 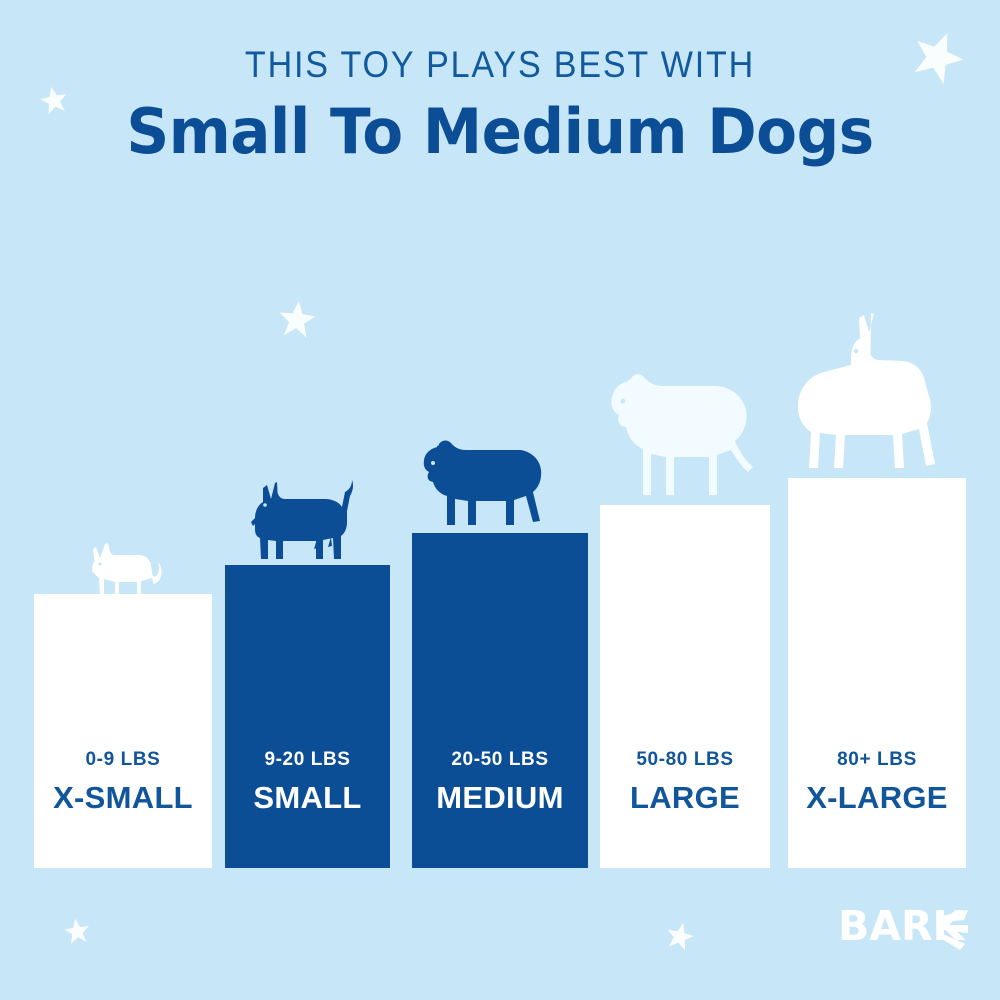 What do you see at coordinates (500, 759) in the screenshot?
I see `bar-weight-label-medium: 20-50 LBS` at bounding box center [500, 759].